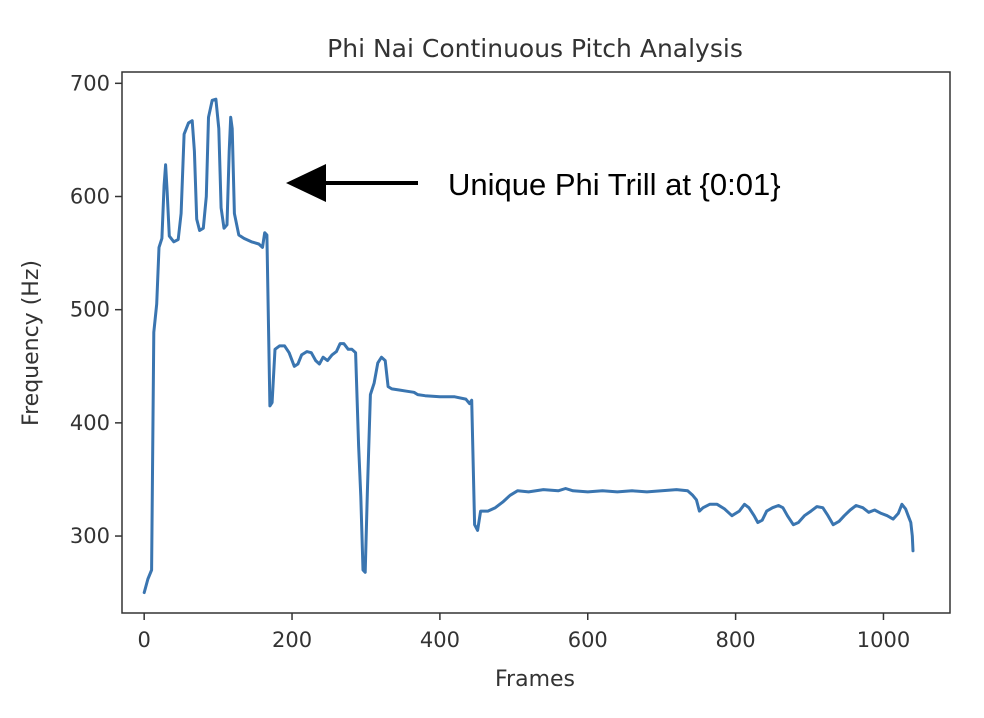  Describe the element at coordinates (614, 184) in the screenshot. I see `annotation-label: Unique Phi Trill at {0:01}` at that location.